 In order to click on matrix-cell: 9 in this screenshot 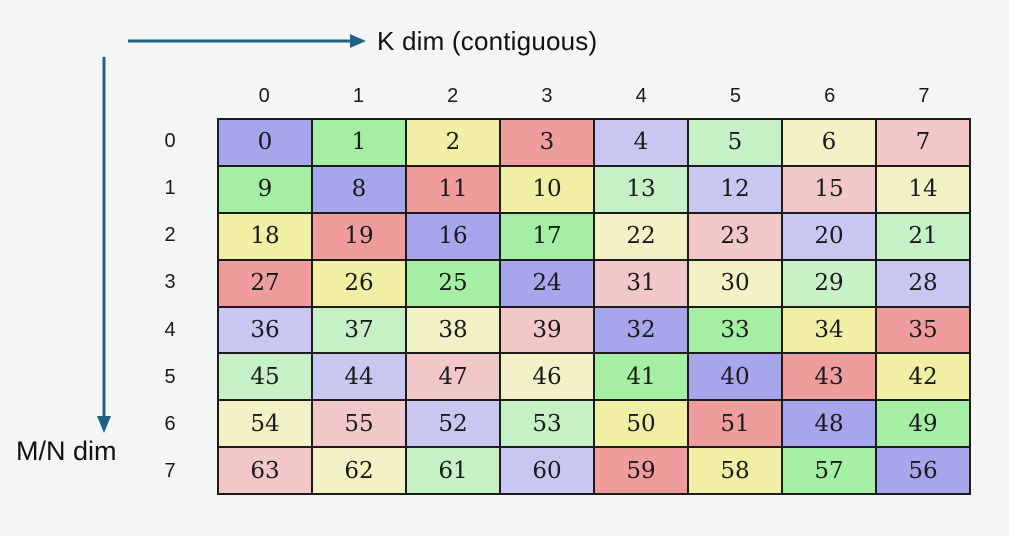, I will do `click(265, 189)`.